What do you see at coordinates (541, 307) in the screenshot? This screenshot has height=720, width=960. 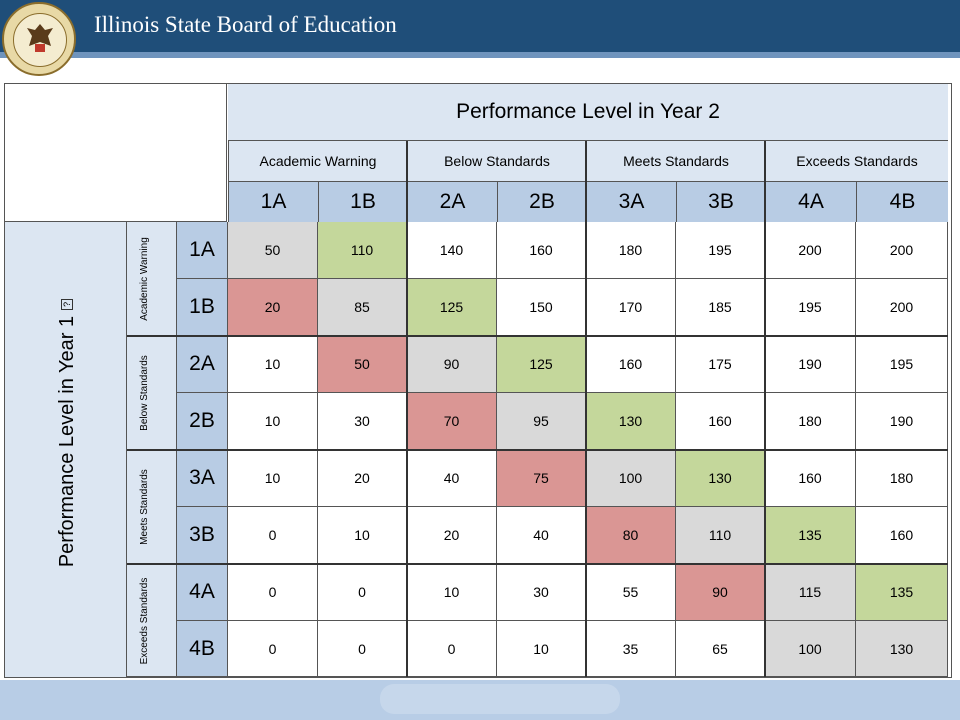 I see `table-cell-1b-2b: 150` at bounding box center [541, 307].